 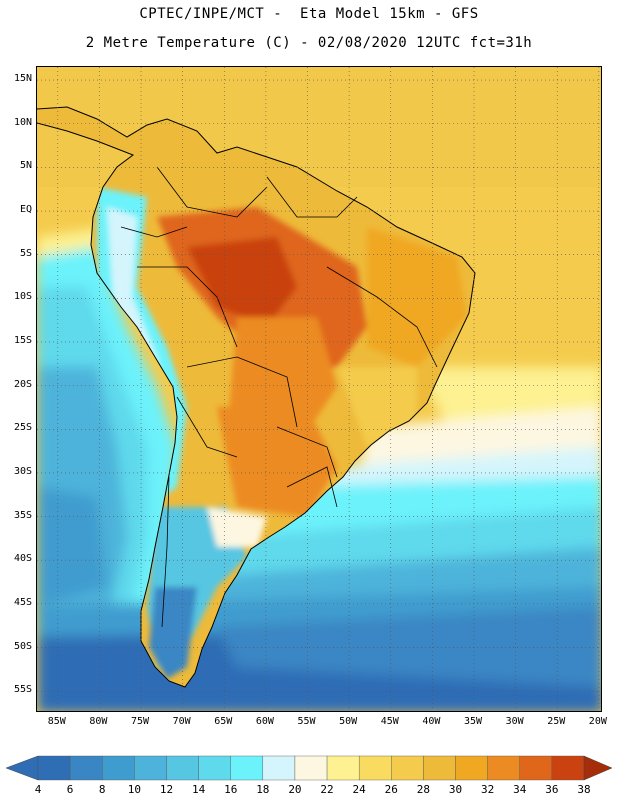 What do you see at coordinates (598, 768) in the screenshot?
I see `colorbar-arrow-right` at bounding box center [598, 768].